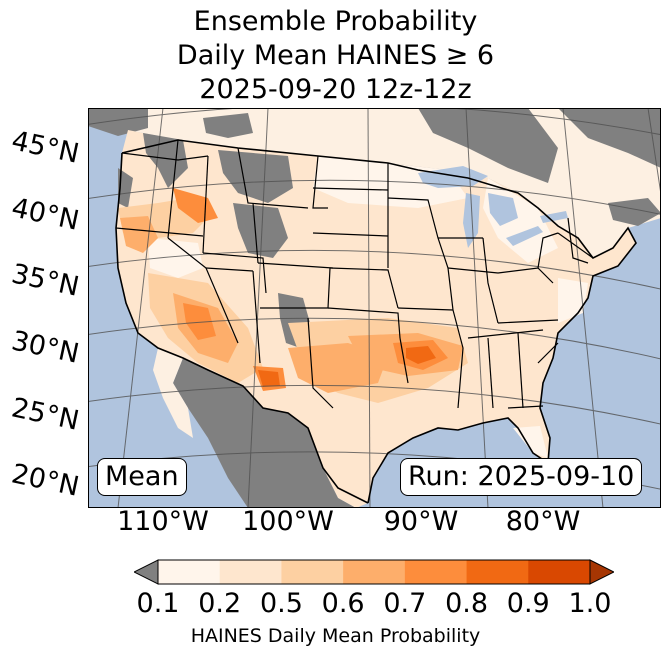 Image resolution: width=671 pixels, height=658 pixels. What do you see at coordinates (467, 603) in the screenshot?
I see `colorbar-tick-label: 0.8` at bounding box center [467, 603].